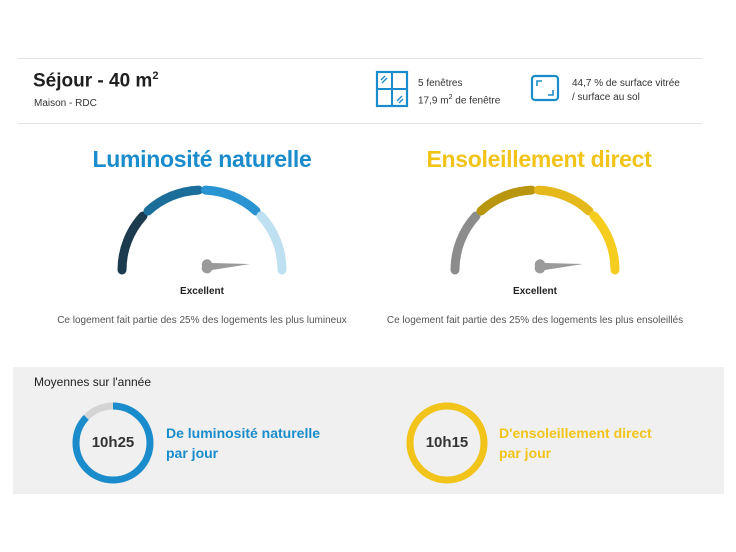  Describe the element at coordinates (535, 291) in the screenshot. I see `sunshine-rating: Excellent` at that location.